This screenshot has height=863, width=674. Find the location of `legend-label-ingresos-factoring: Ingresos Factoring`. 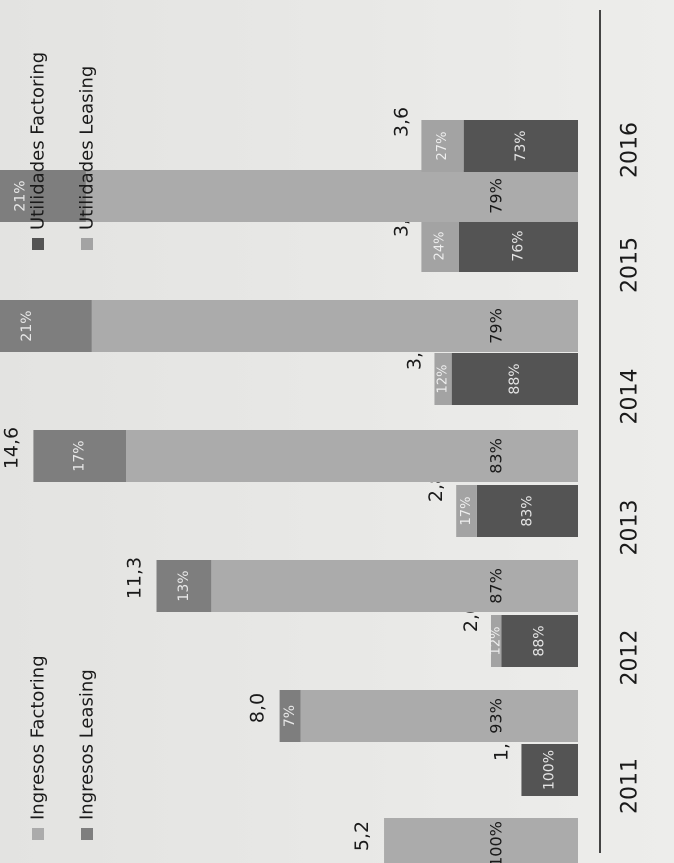

legend-label-ingresos-factoring: Ingresos Factoring is located at coordinates (38, 737).